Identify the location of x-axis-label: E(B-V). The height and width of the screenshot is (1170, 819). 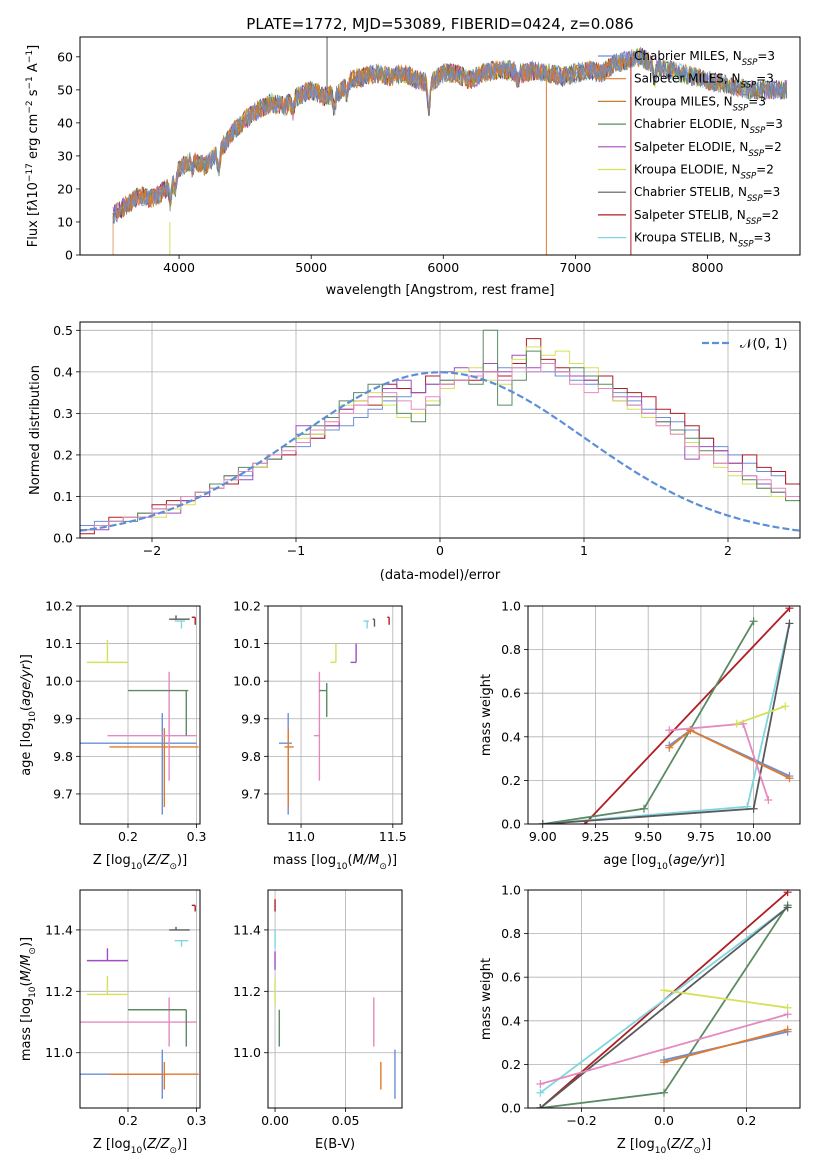
(335, 1144).